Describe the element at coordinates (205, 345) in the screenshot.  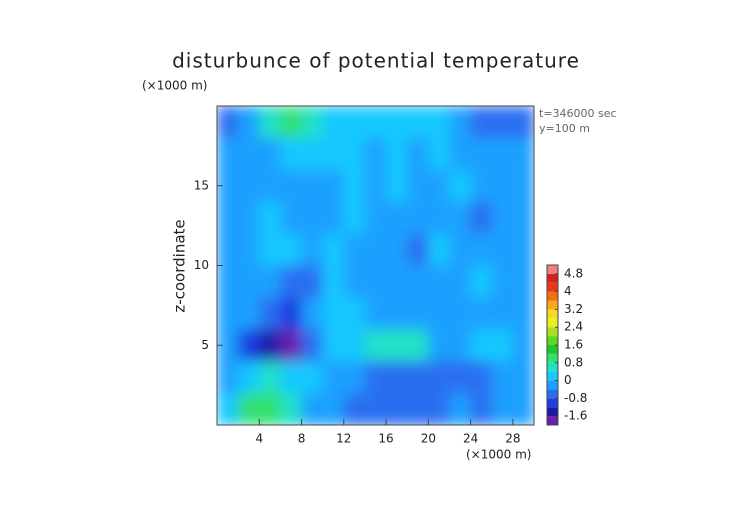
I see `y-tick-label: 5` at that location.